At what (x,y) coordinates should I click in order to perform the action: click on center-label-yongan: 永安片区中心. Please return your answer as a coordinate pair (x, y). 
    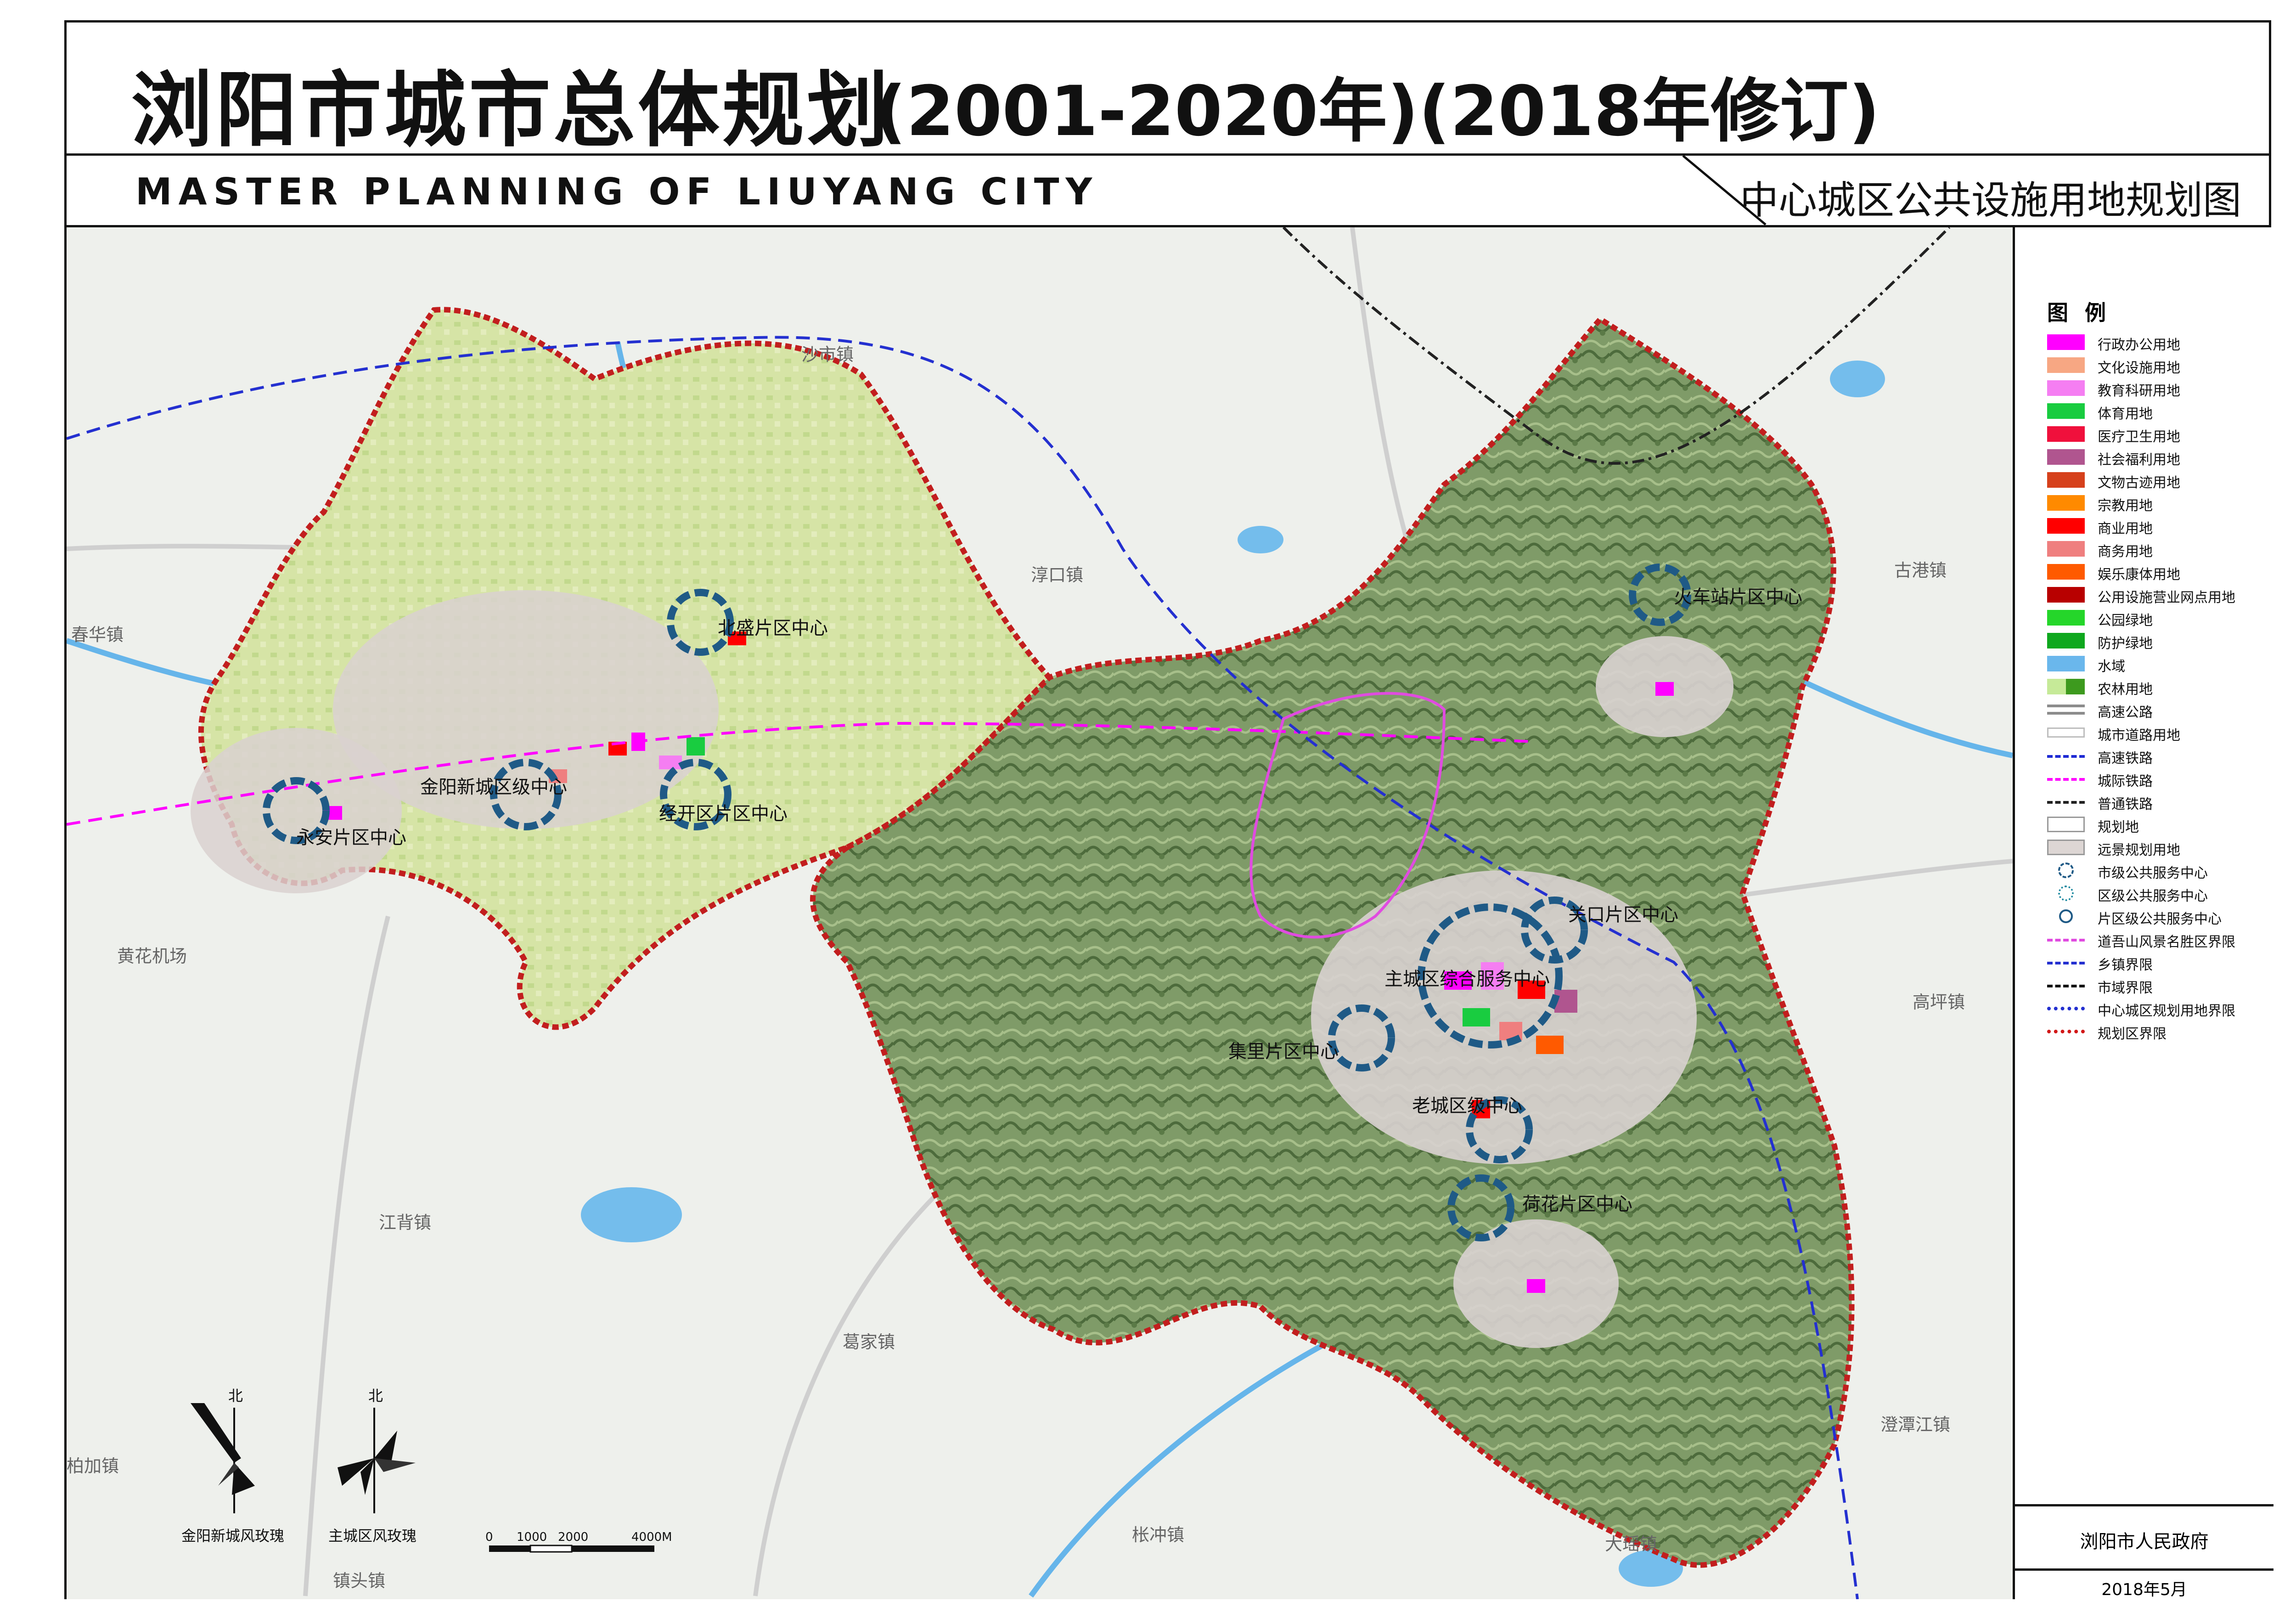
    Looking at the image, I should click on (351, 837).